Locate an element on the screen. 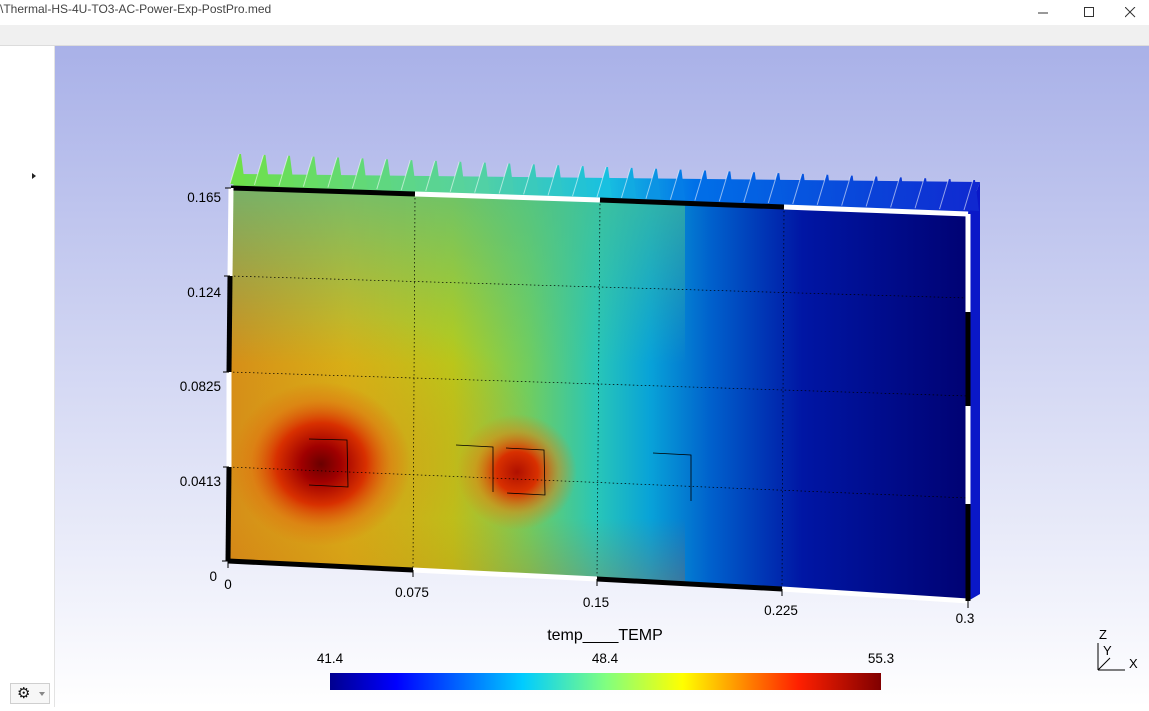 Image resolution: width=1149 pixels, height=711 pixels. maximize-icon is located at coordinates (1088, 12).